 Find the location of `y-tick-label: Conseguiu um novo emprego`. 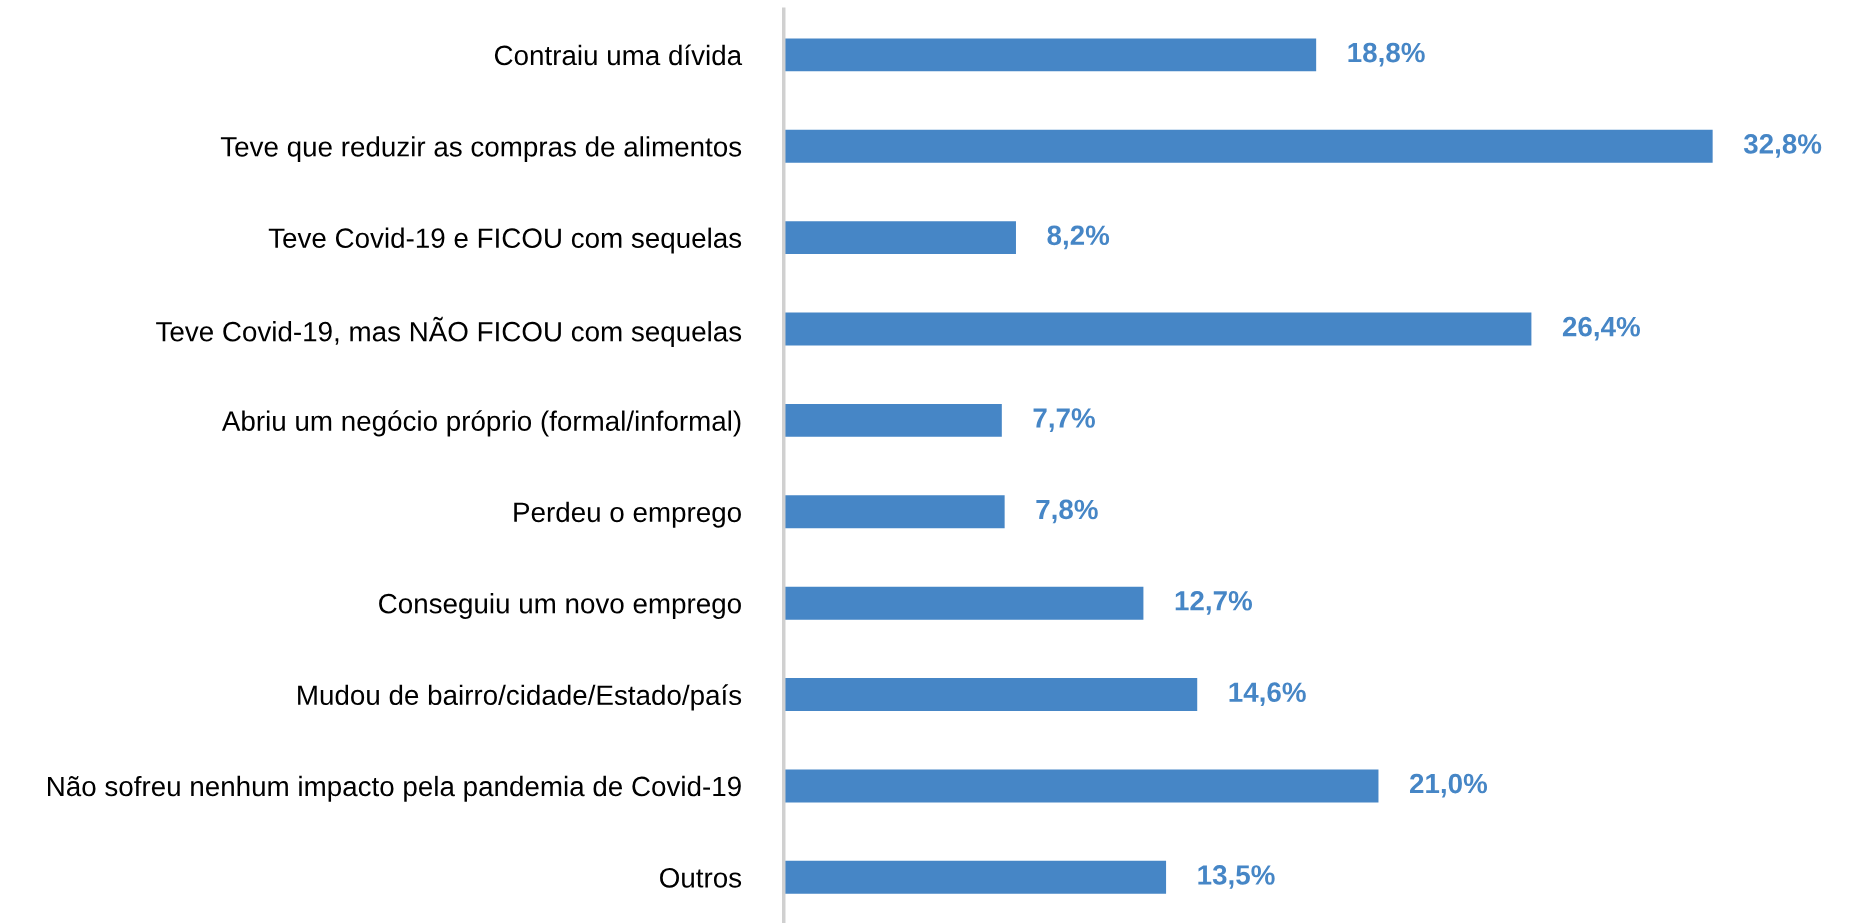

y-tick-label: Conseguiu um novo emprego is located at coordinates (560, 606).